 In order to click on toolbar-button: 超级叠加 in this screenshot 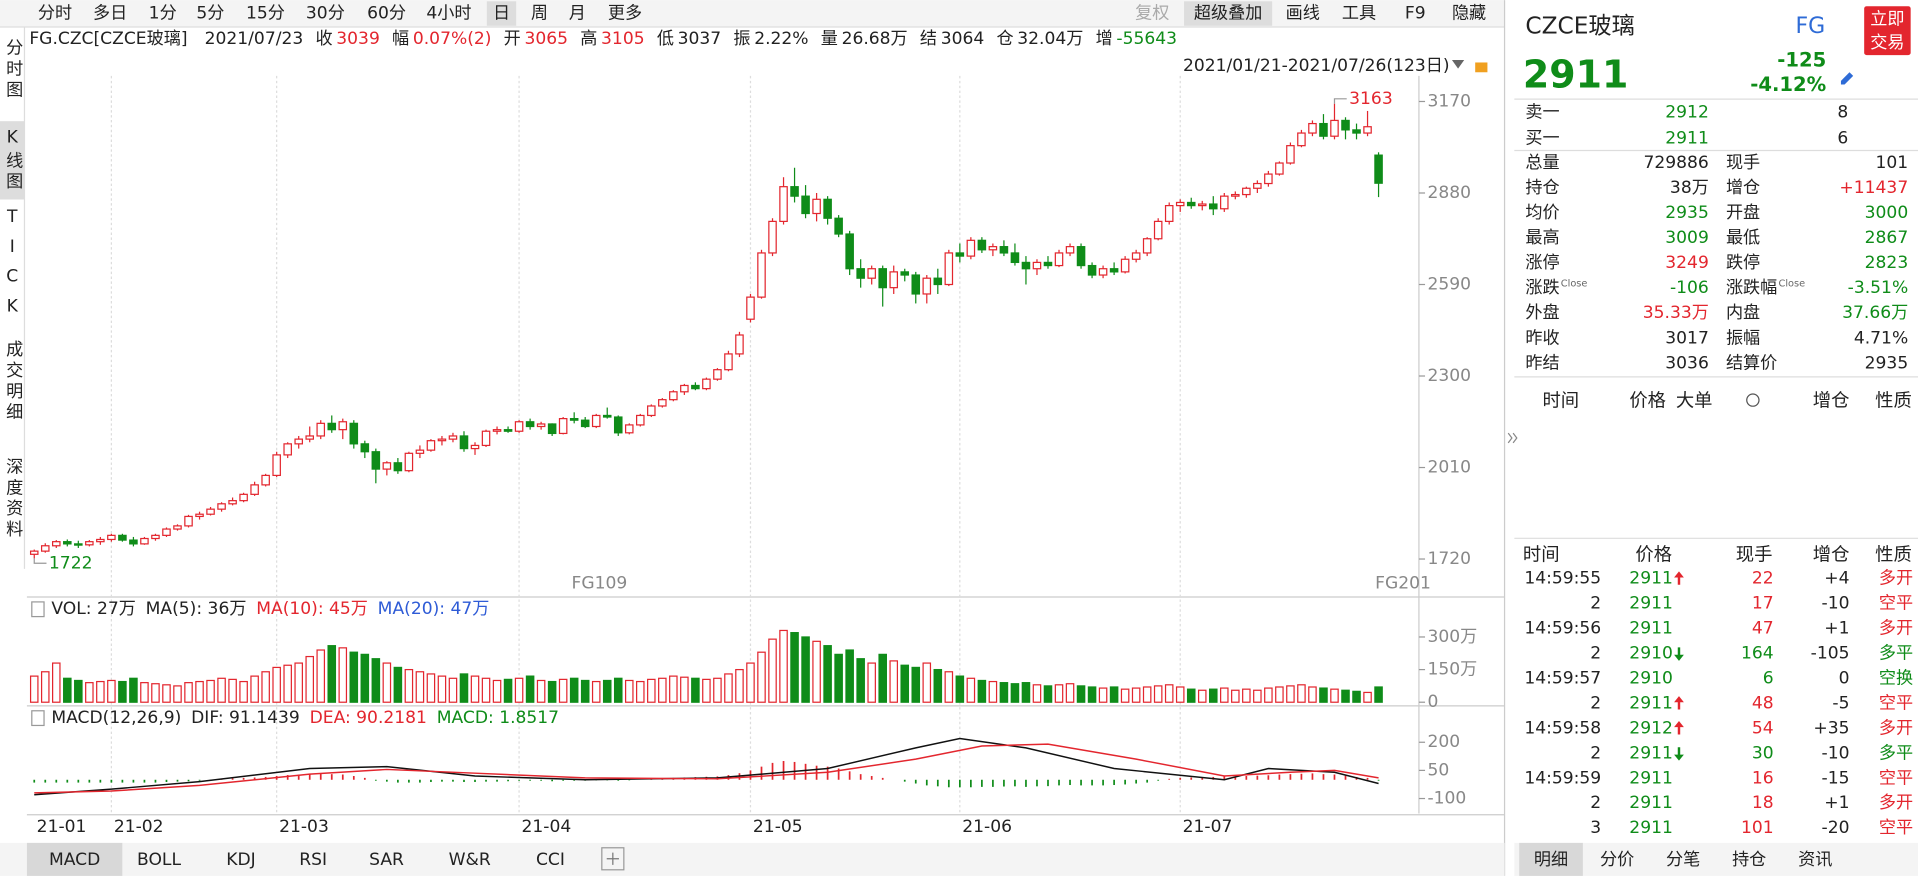, I will do `click(1228, 14)`.